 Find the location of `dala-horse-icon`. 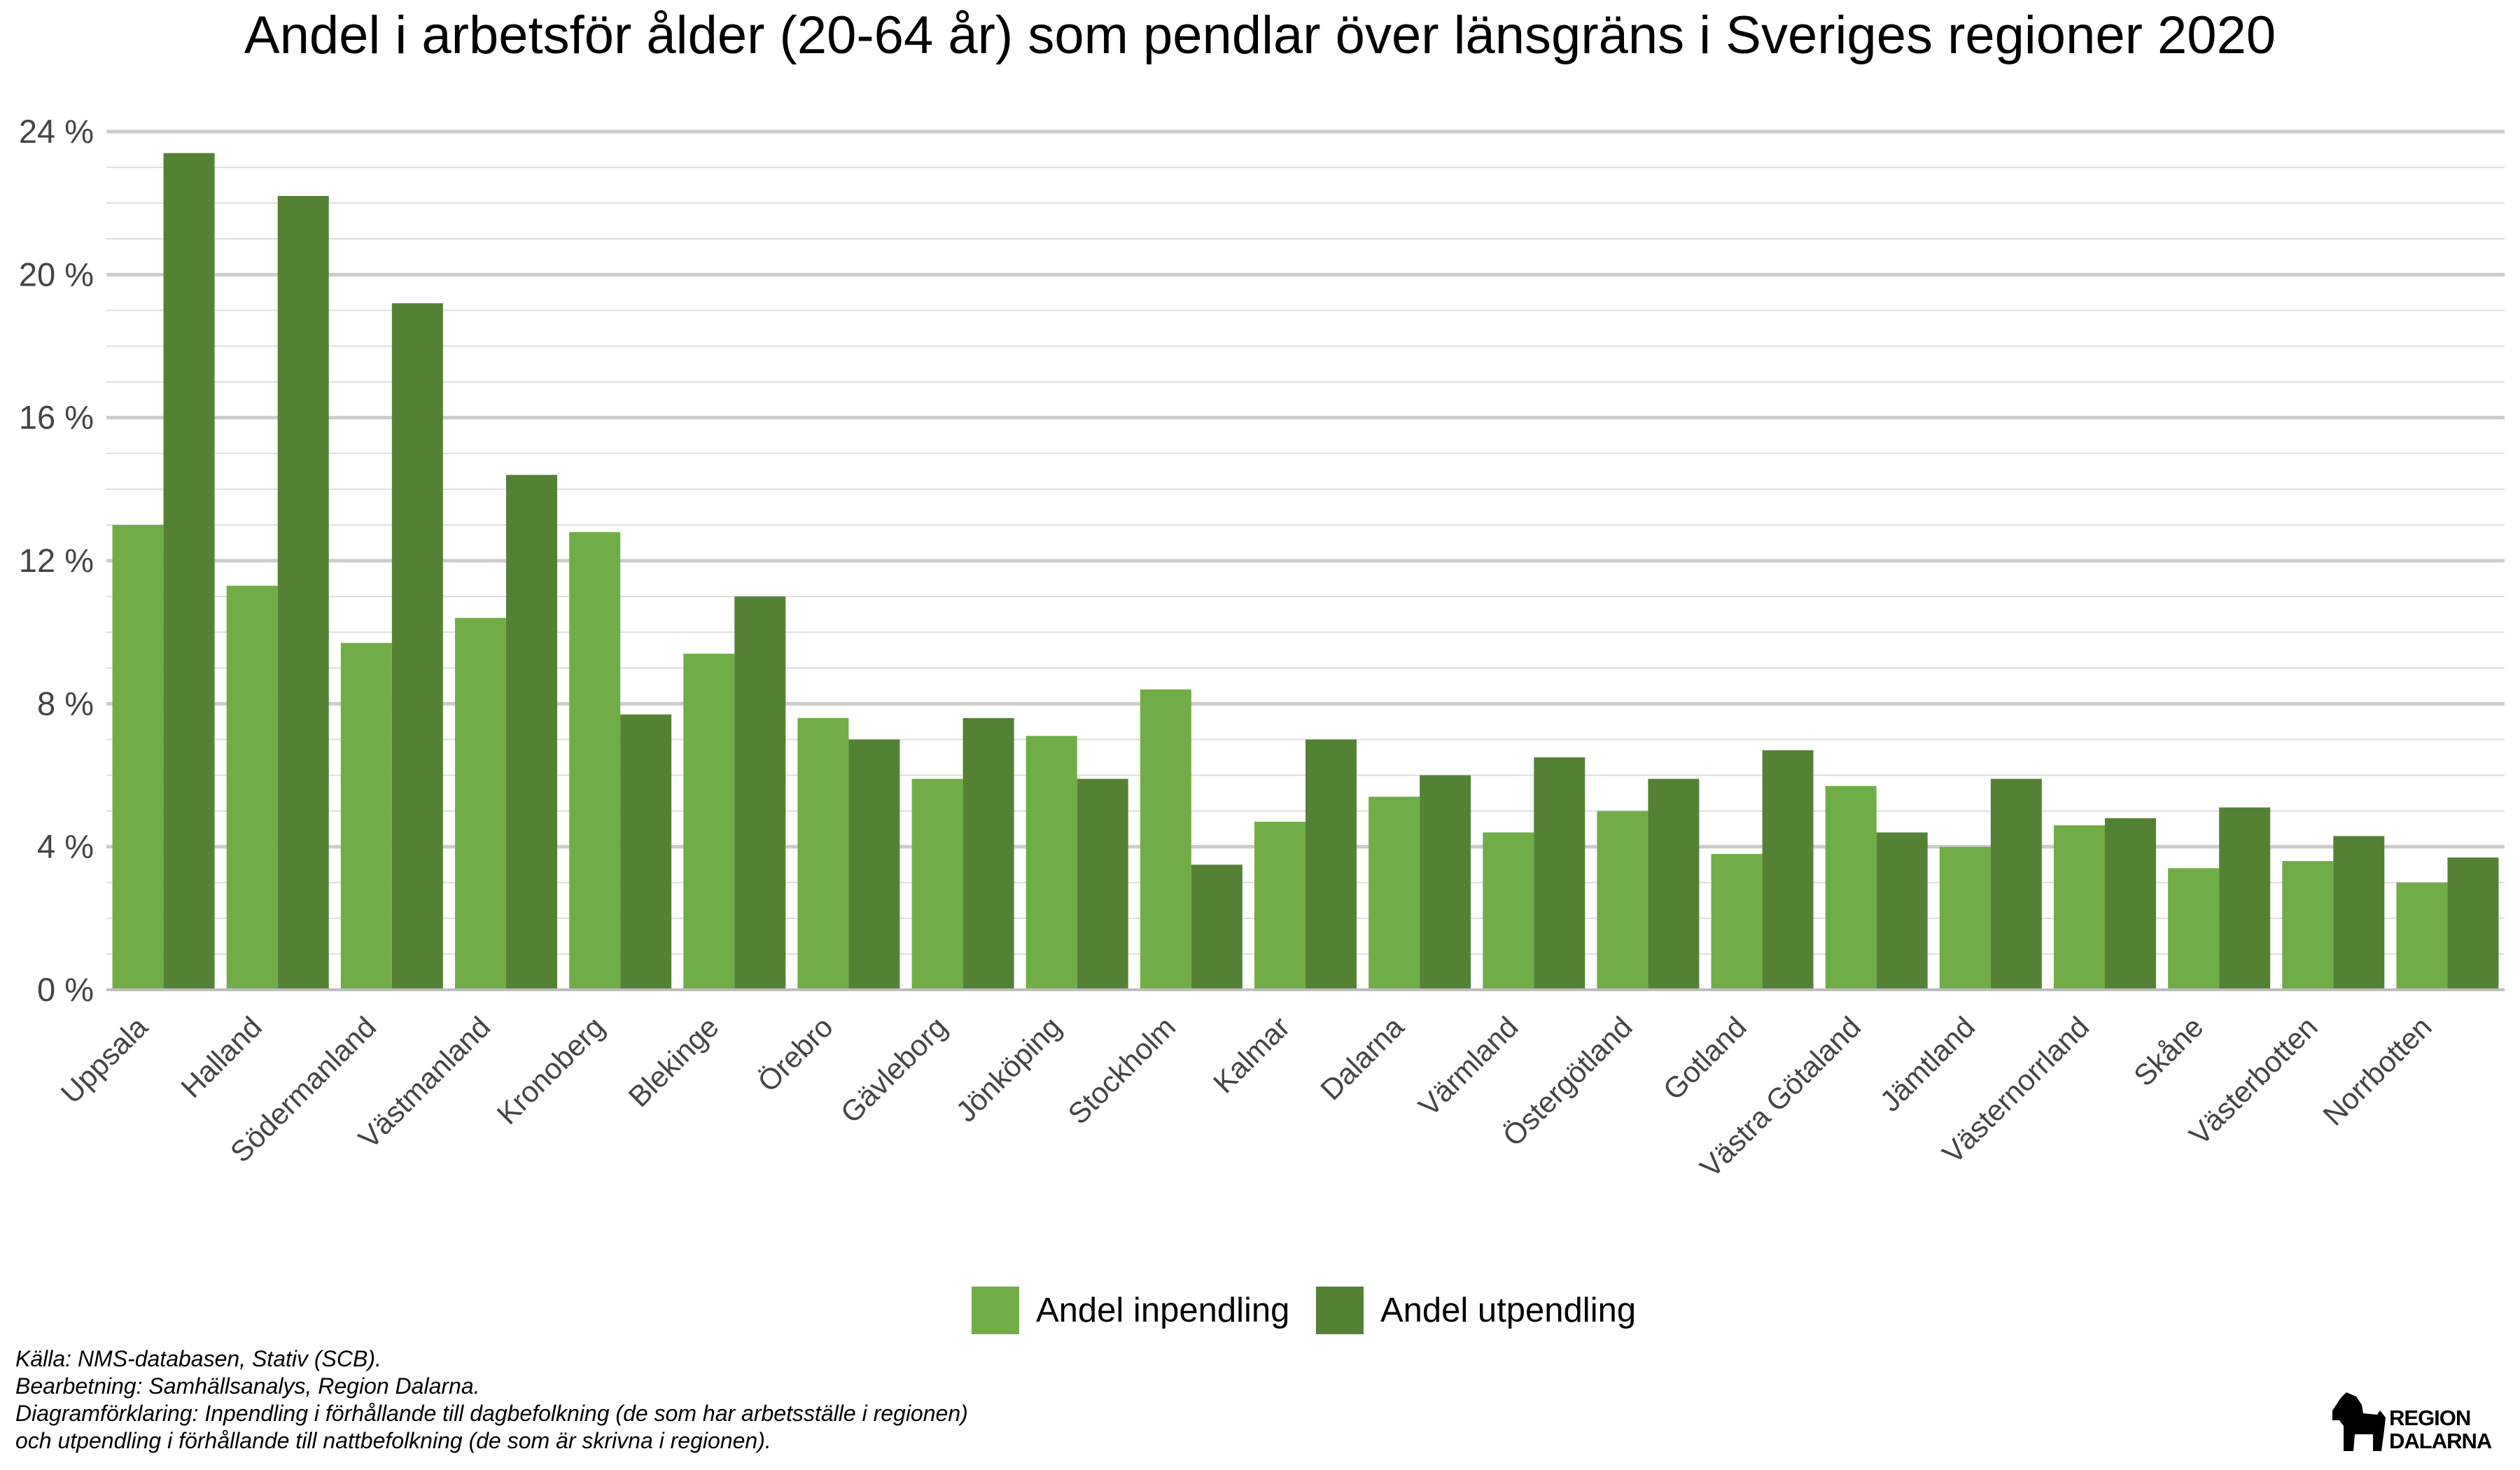

dala-horse-icon is located at coordinates (2359, 1421).